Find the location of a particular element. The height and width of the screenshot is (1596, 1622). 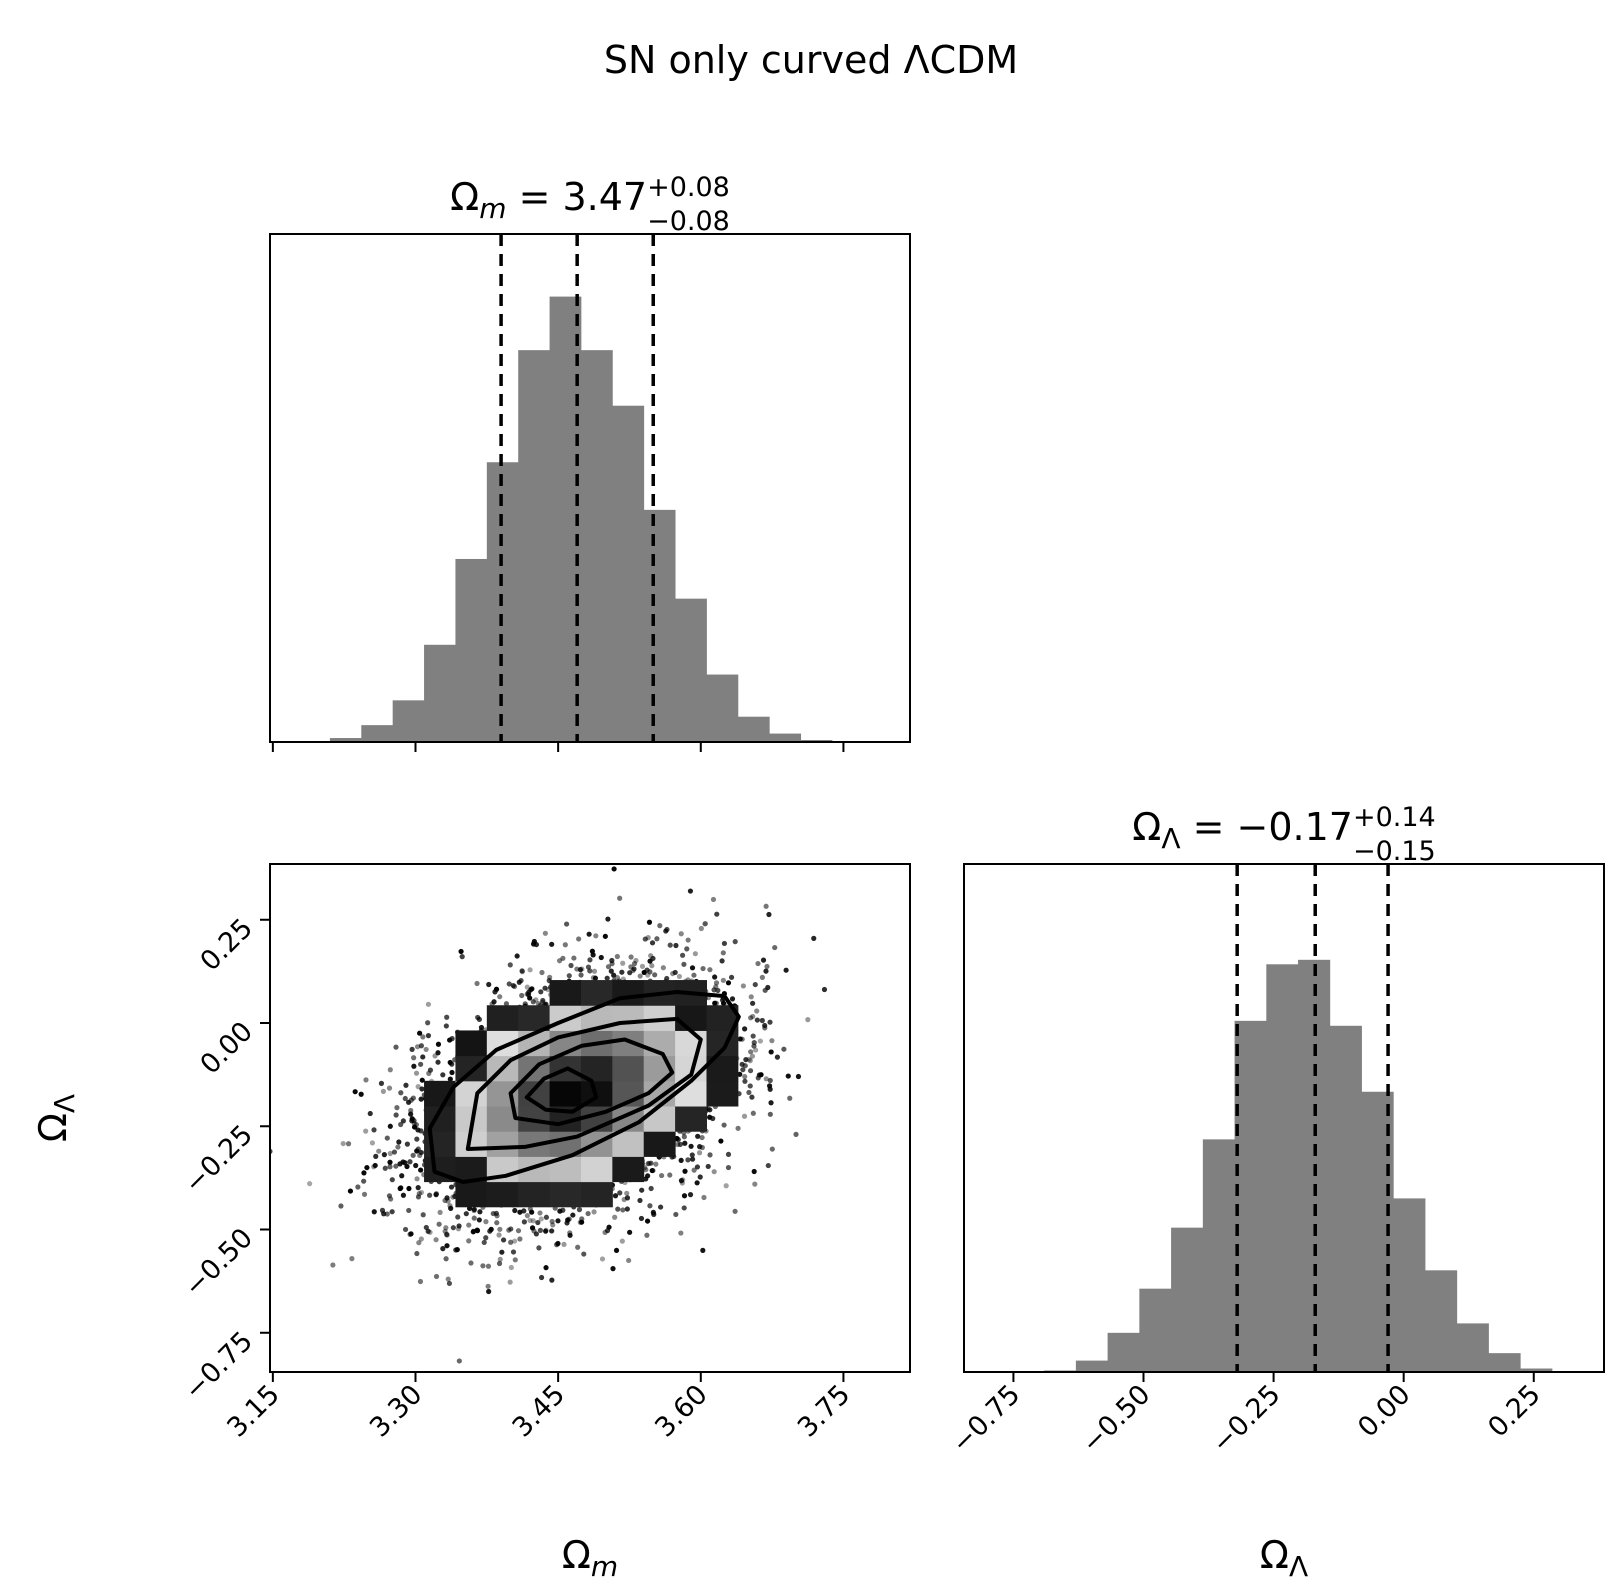

joint-ytick-label: −0.50 is located at coordinates (219, 1263).